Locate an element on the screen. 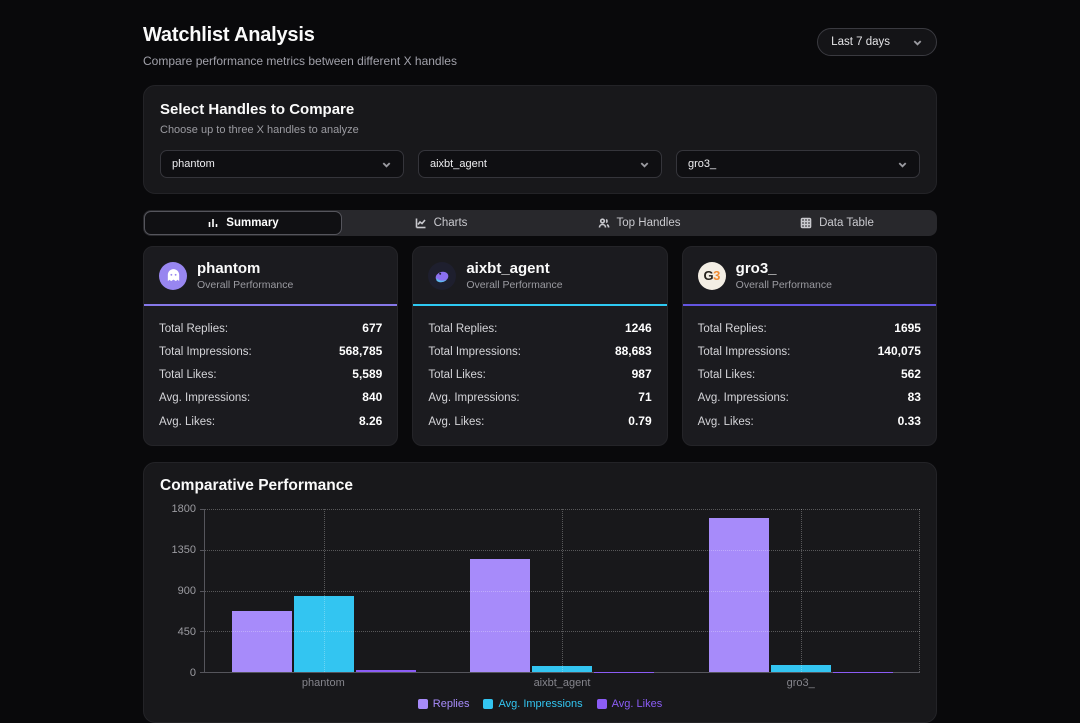 This screenshot has width=1080, height=723. g3-logo: G3 is located at coordinates (711, 275).